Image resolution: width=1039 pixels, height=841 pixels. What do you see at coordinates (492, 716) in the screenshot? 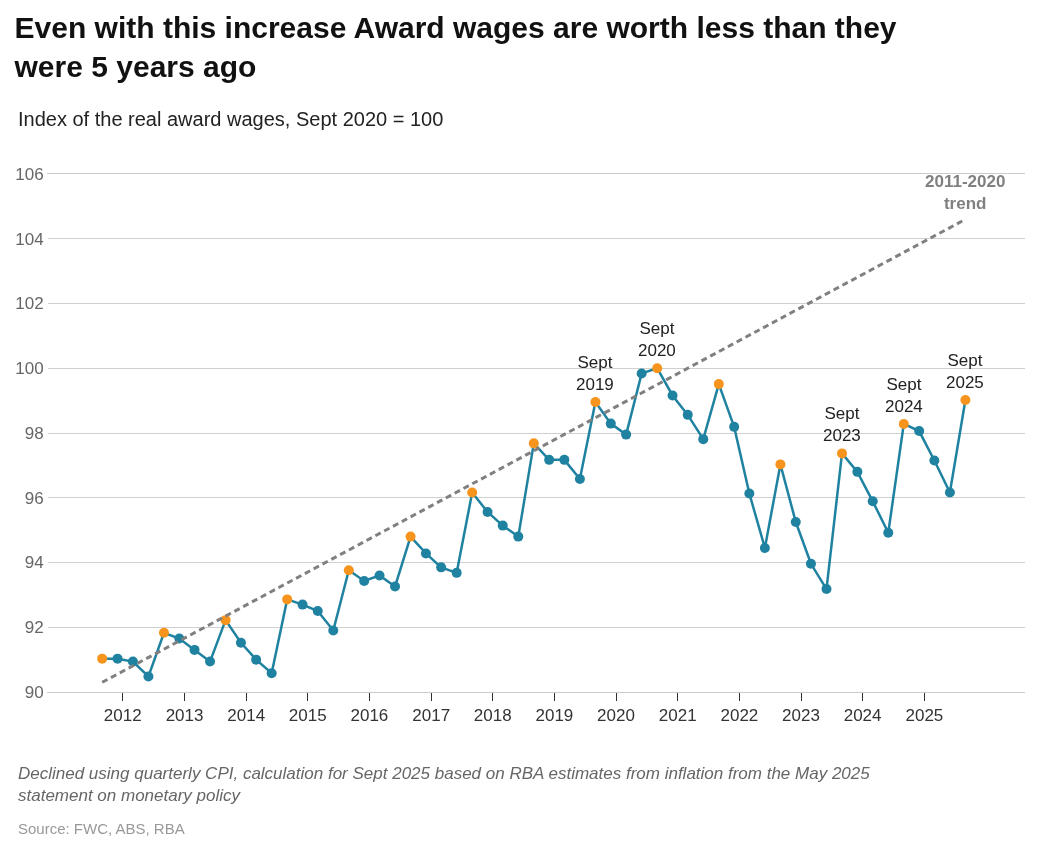
I see `x-tick-label: 2018` at bounding box center [492, 716].